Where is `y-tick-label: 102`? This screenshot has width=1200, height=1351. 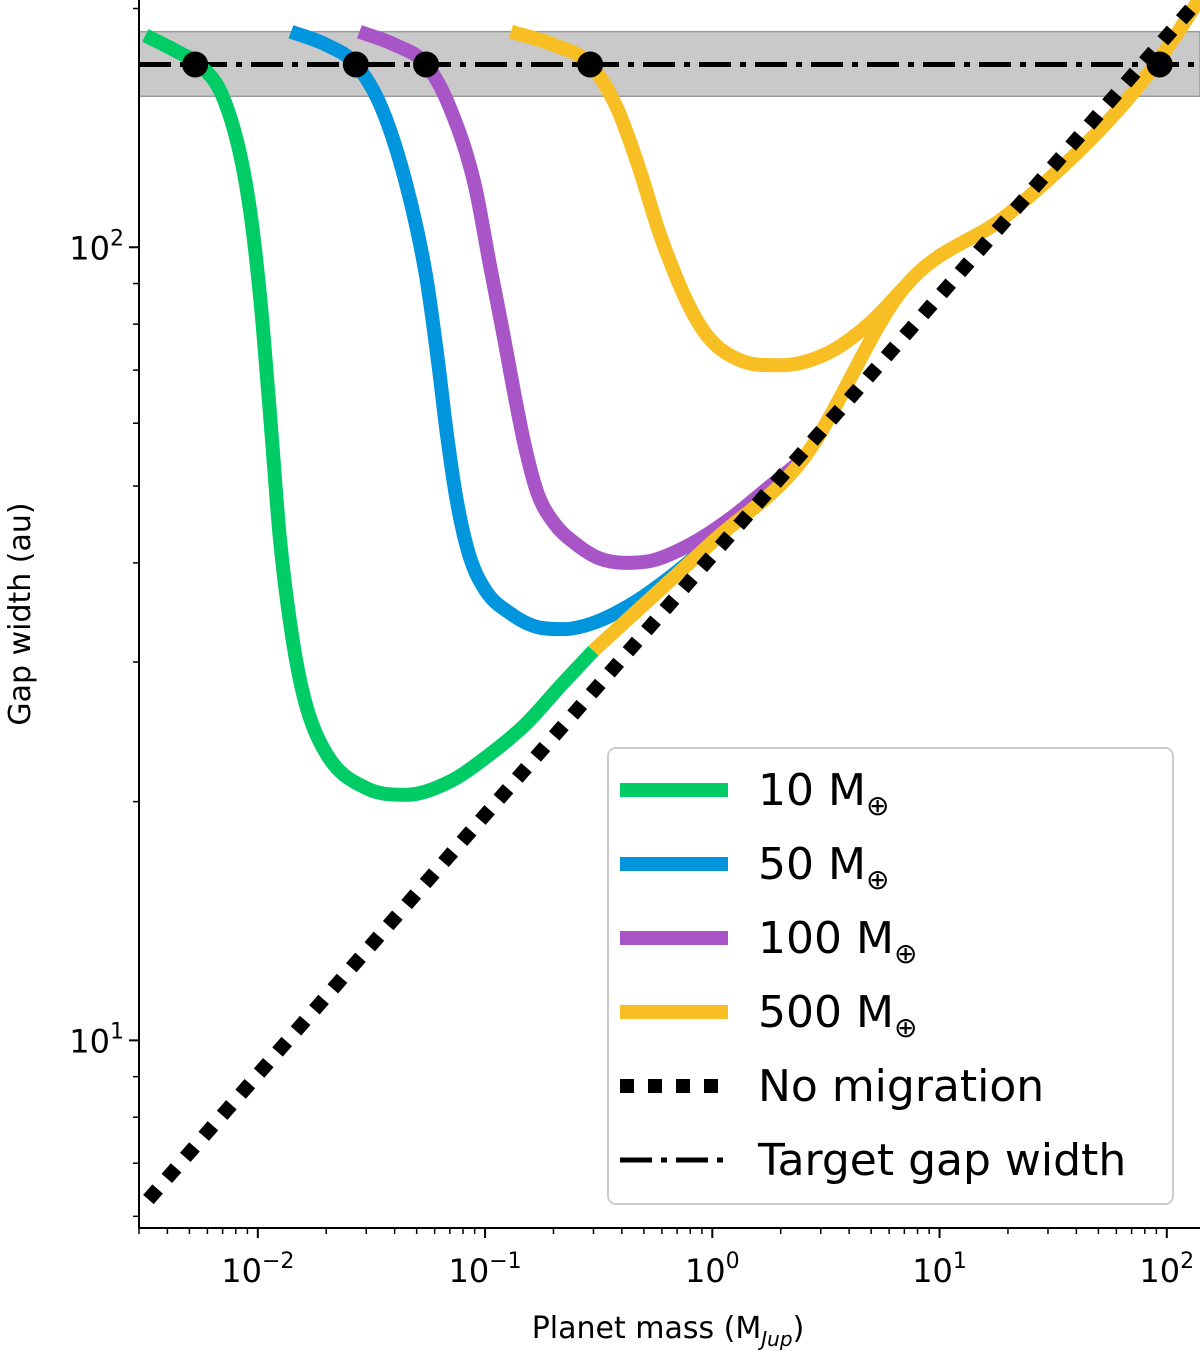
y-tick-label: 102 is located at coordinates (96, 246).